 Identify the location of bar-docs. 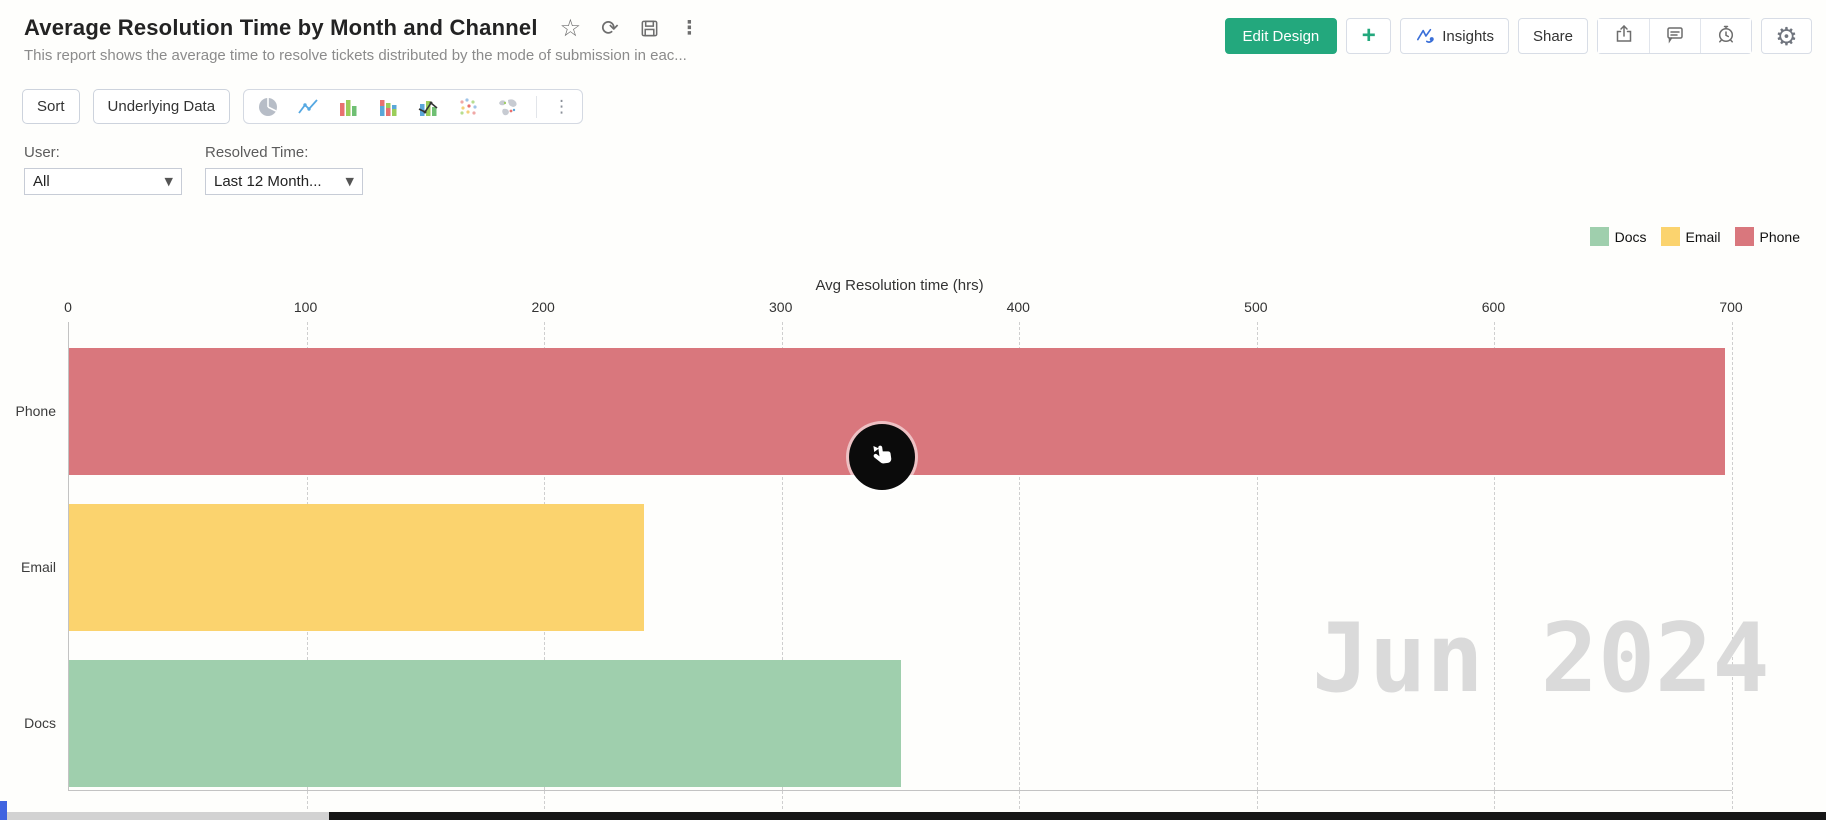
(485, 723).